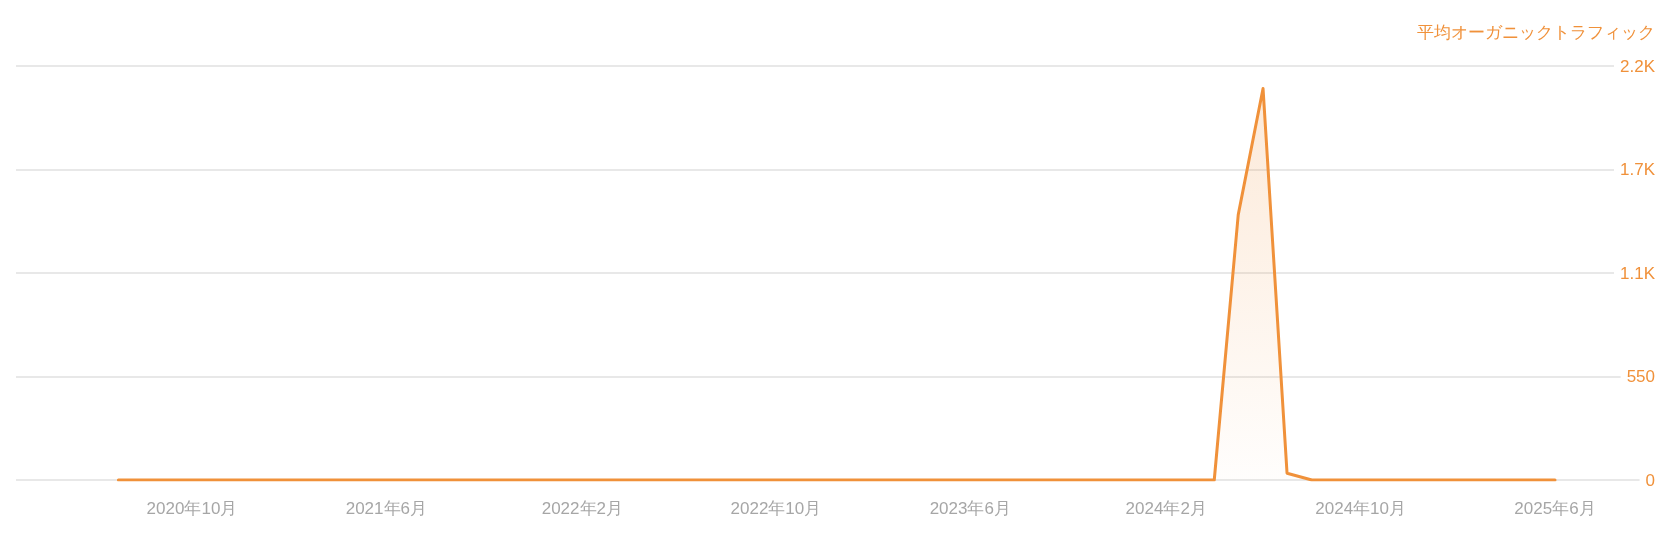  What do you see at coordinates (192, 508) in the screenshot?
I see `x-tick-label: 2020年10月` at bounding box center [192, 508].